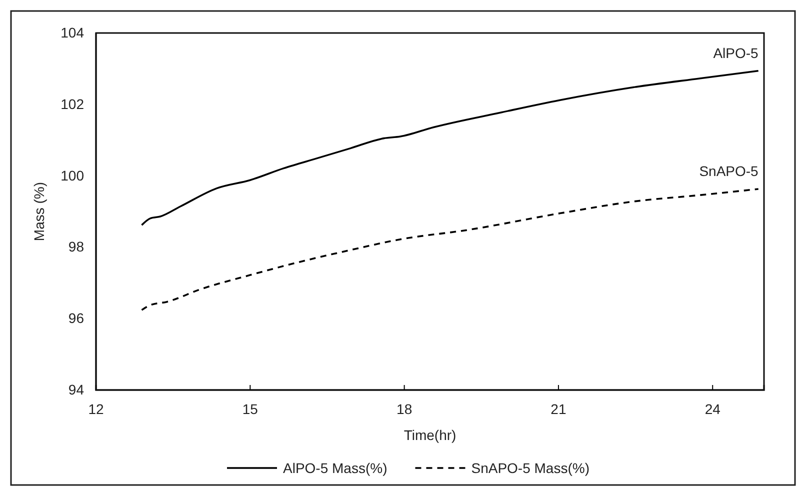 The width and height of the screenshot is (806, 493). I want to click on x-tick-label: 15, so click(250, 408).